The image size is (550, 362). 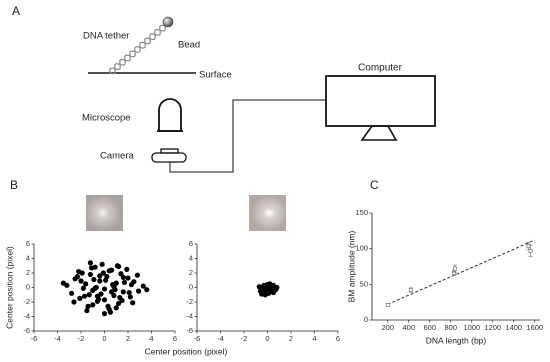 What do you see at coordinates (513, 327) in the screenshot?
I see `x-tick-label: 1400` at bounding box center [513, 327].